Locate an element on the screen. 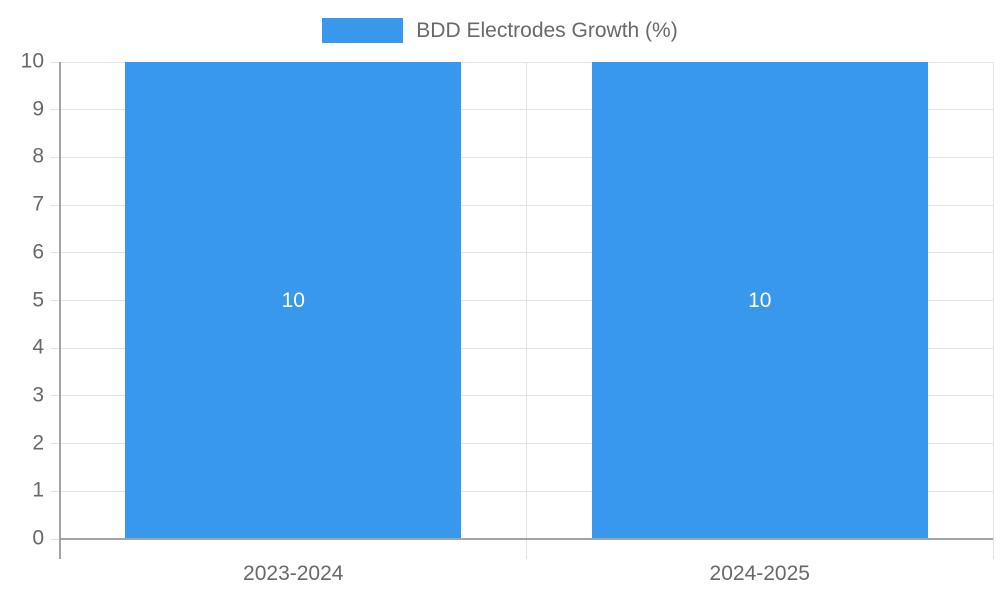 Image resolution: width=1000 pixels, height=600 pixels. y-tick-label: 6 is located at coordinates (38, 252).